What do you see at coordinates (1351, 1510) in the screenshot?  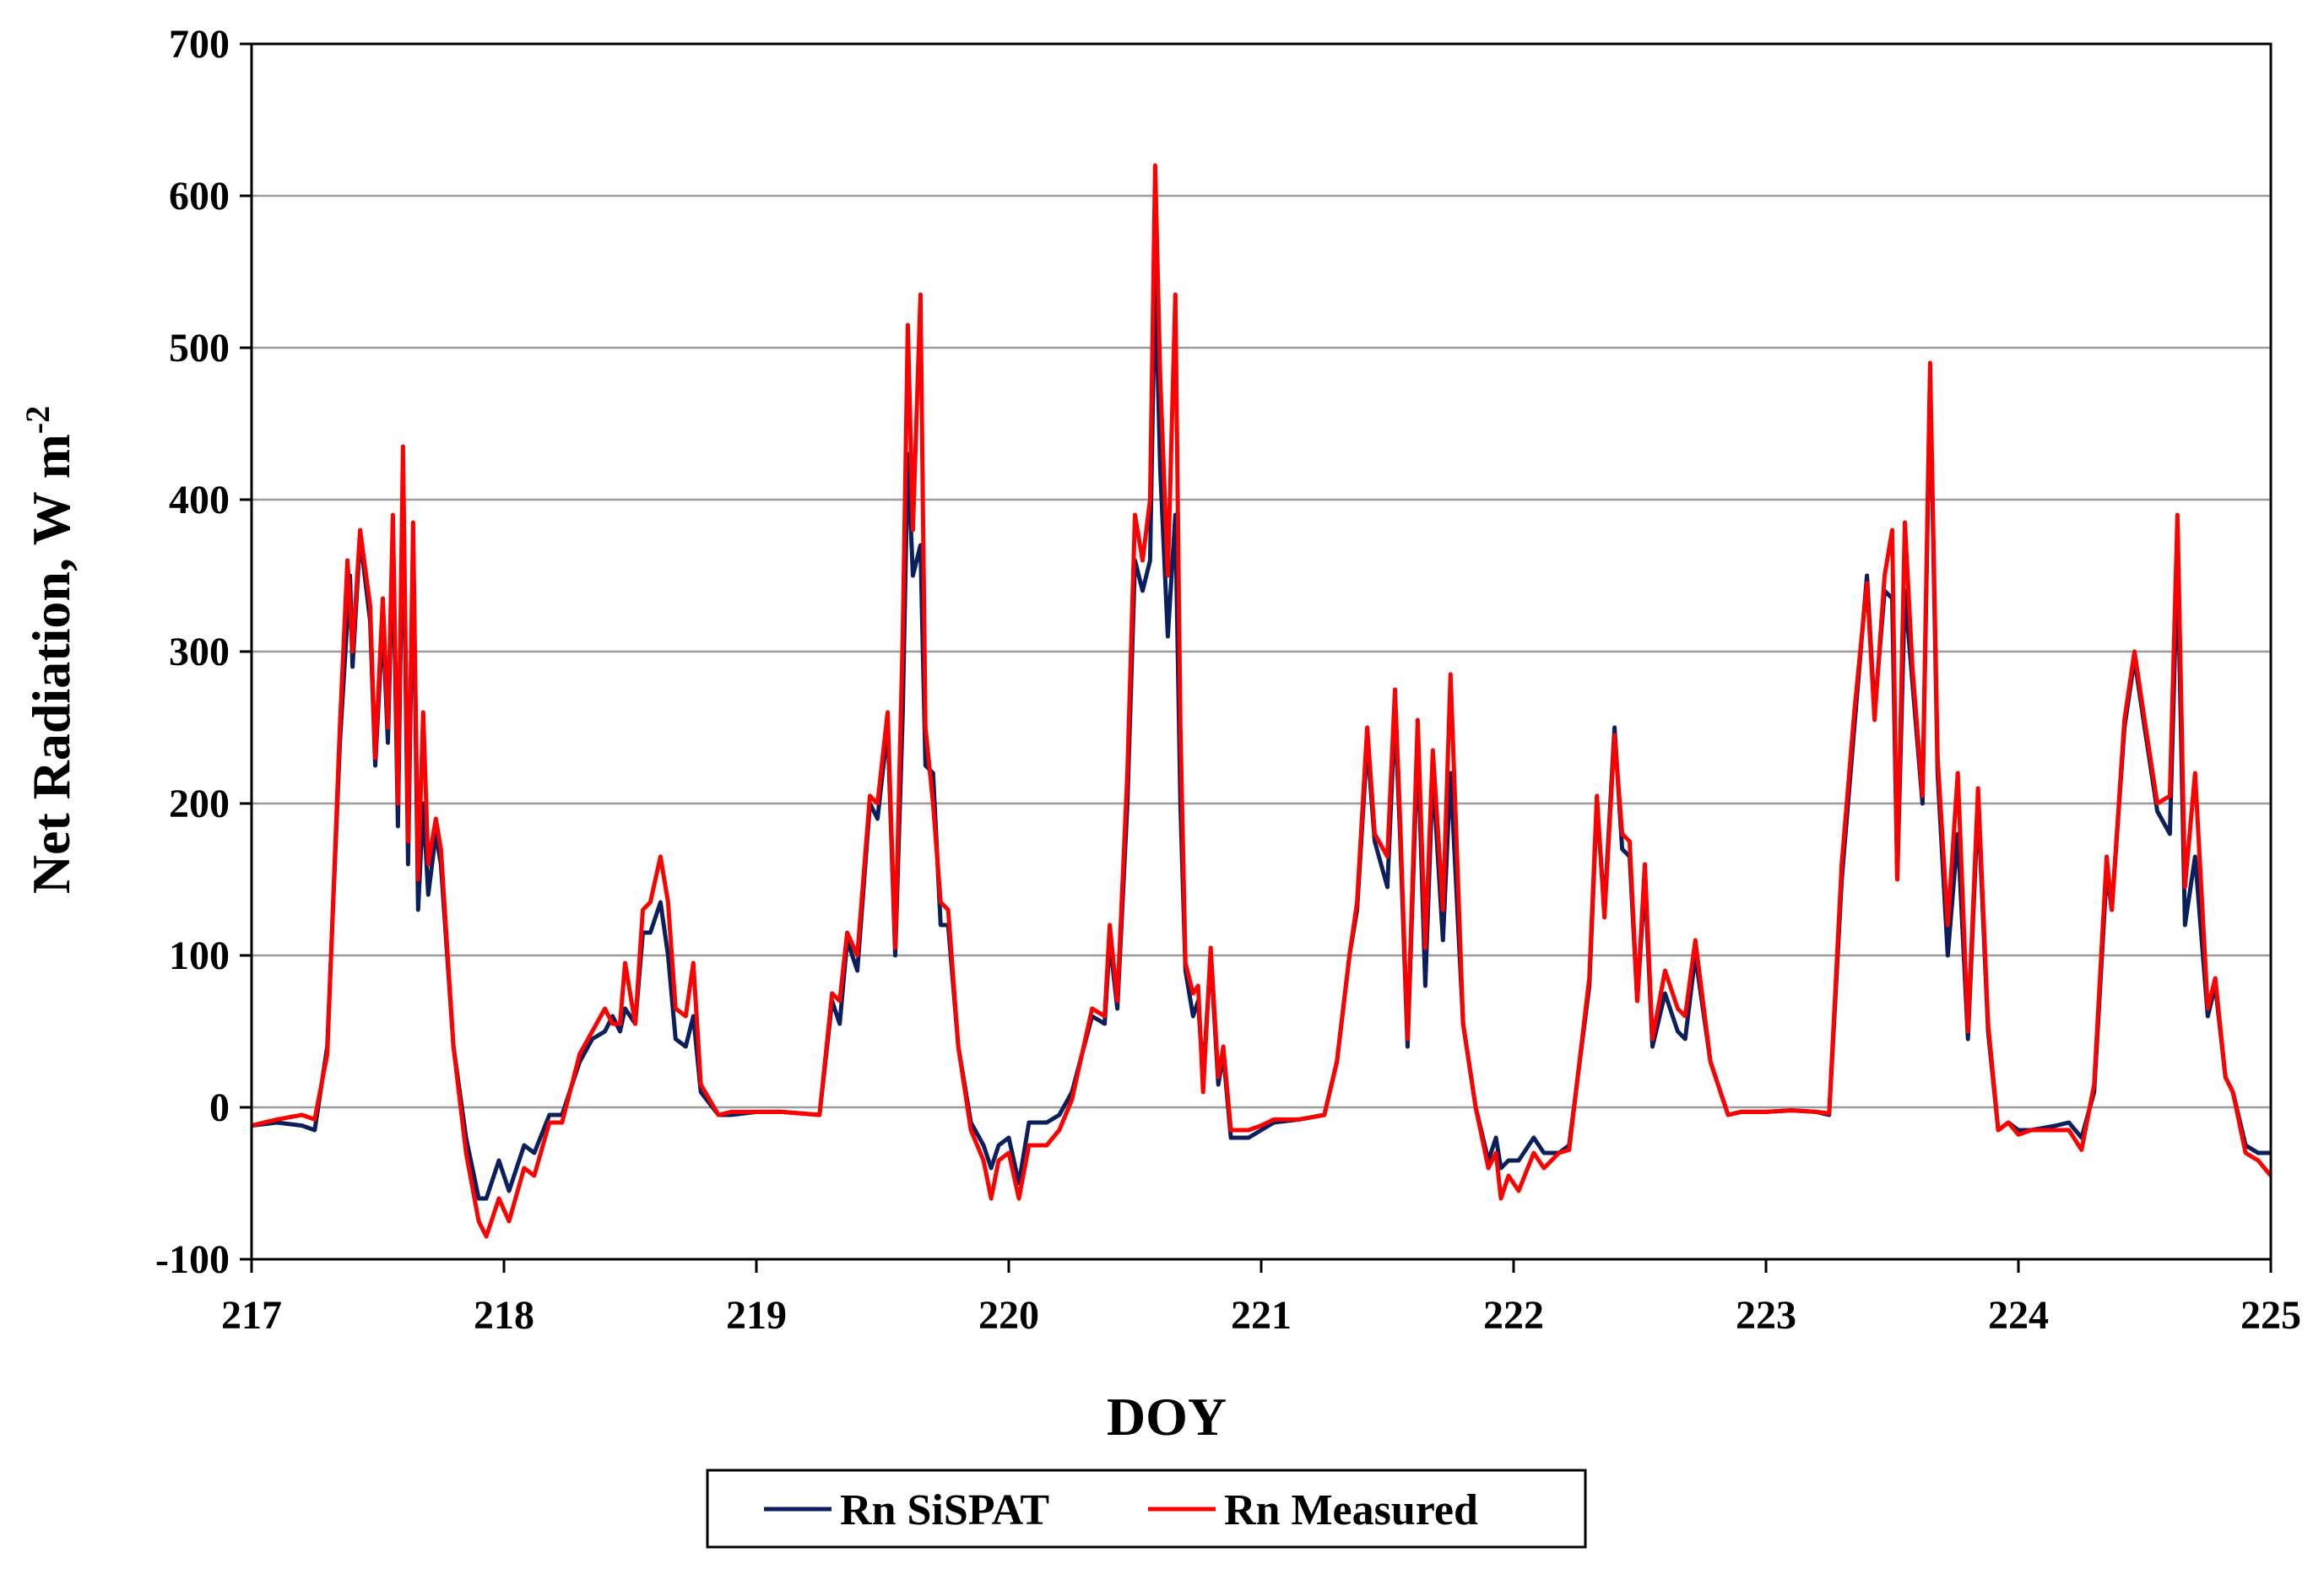 I see `legend-label-rn-measured: Rn Measured` at bounding box center [1351, 1510].